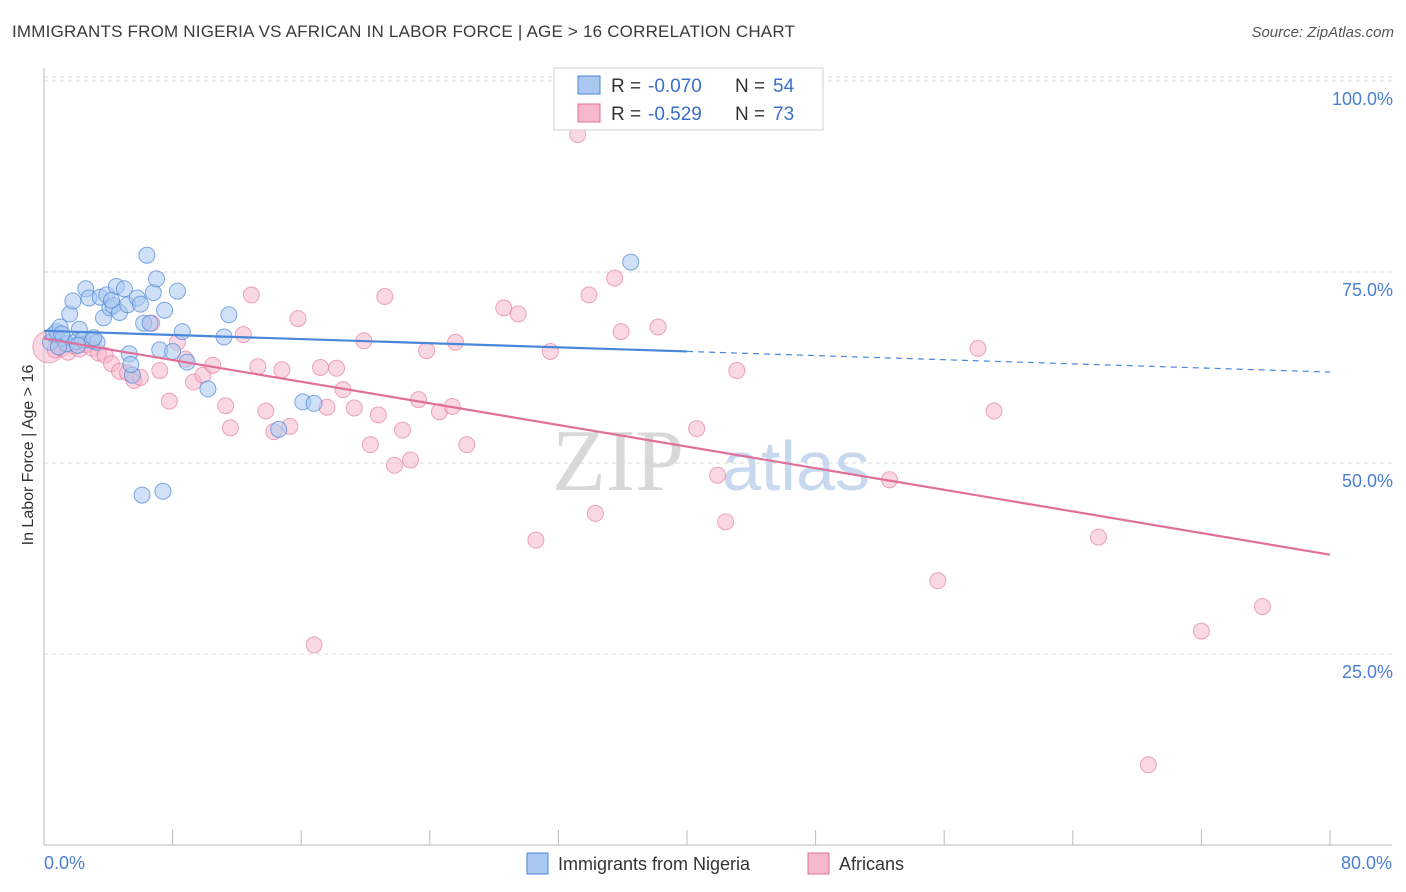  What do you see at coordinates (64, 863) in the screenshot?
I see `x-tick-label-min: 0.0%` at bounding box center [64, 863].